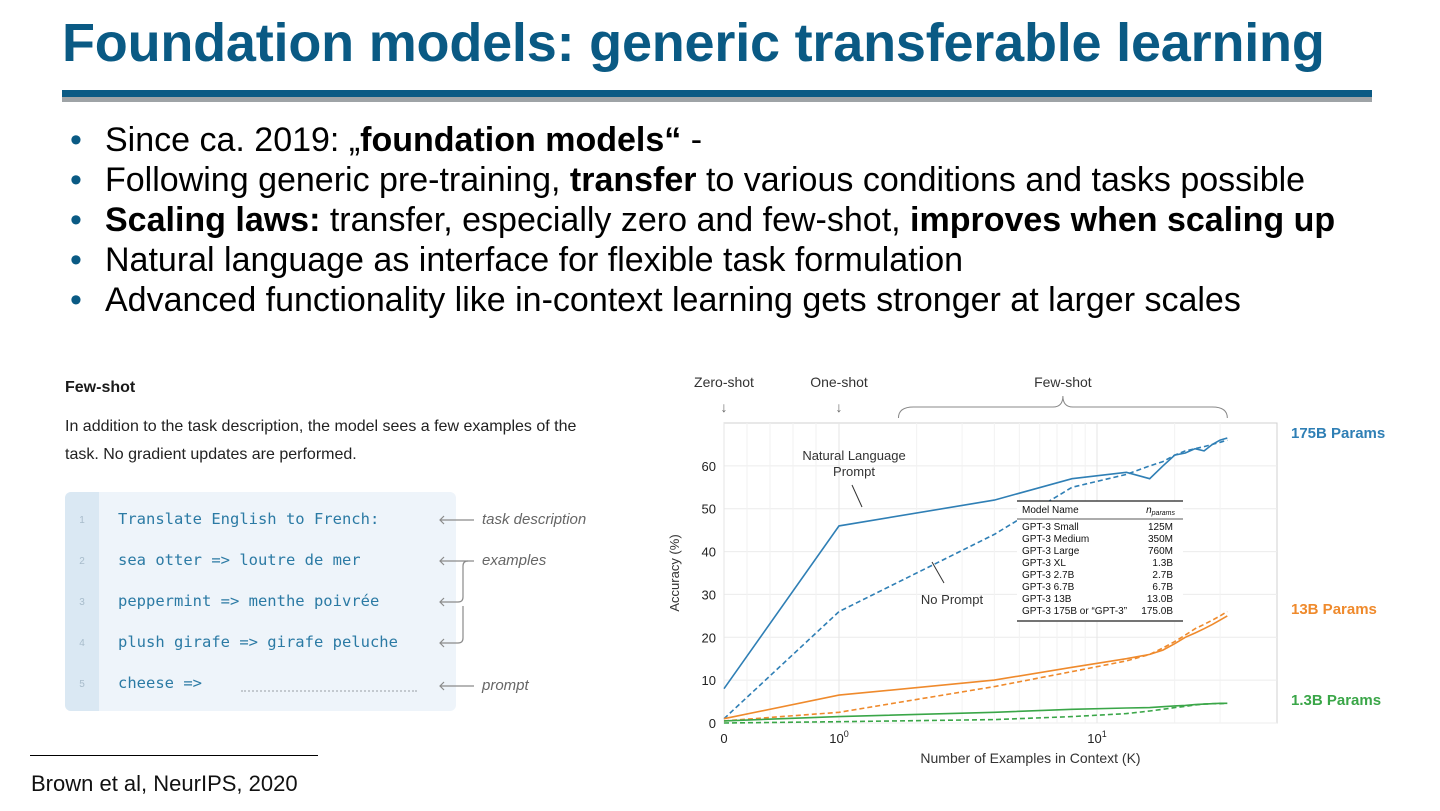 The image size is (1440, 811). Describe the element at coordinates (1047, 599) in the screenshot. I see `table-cell-name: GPT-3 13B` at that location.